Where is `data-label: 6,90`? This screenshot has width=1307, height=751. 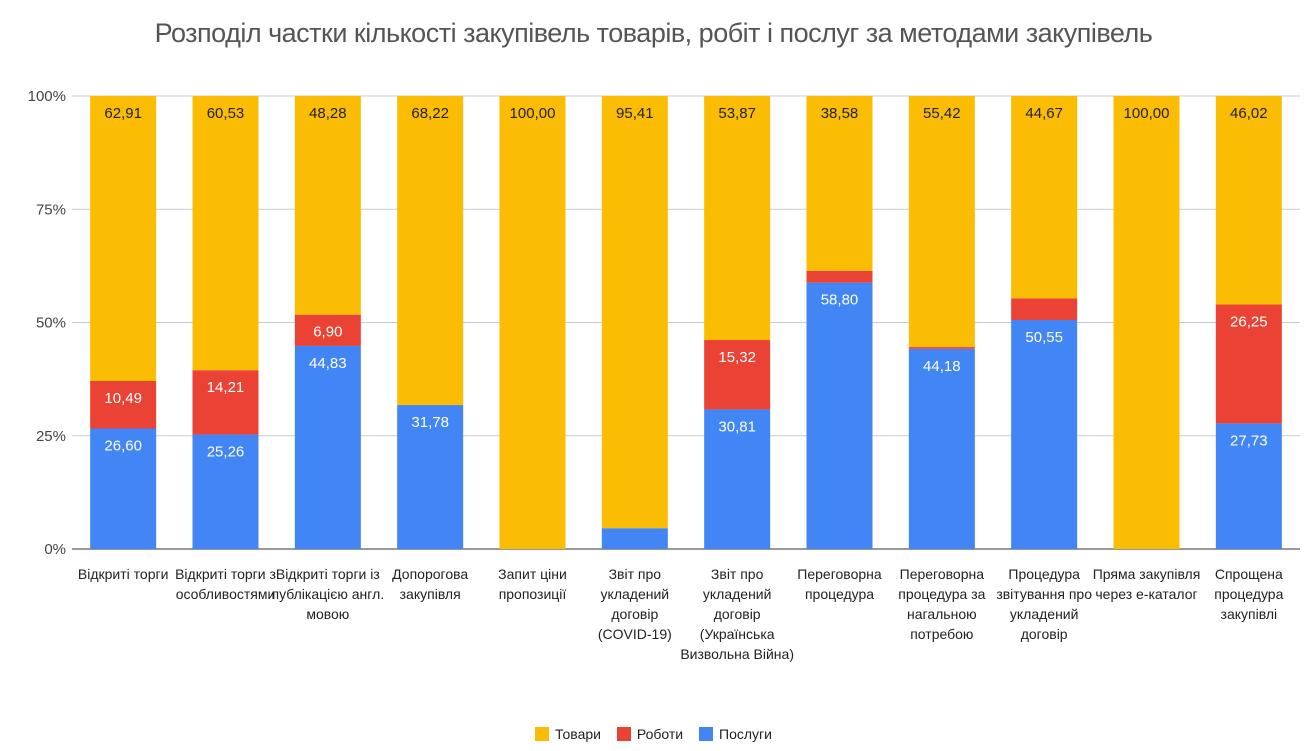
data-label: 6,90 is located at coordinates (327, 332).